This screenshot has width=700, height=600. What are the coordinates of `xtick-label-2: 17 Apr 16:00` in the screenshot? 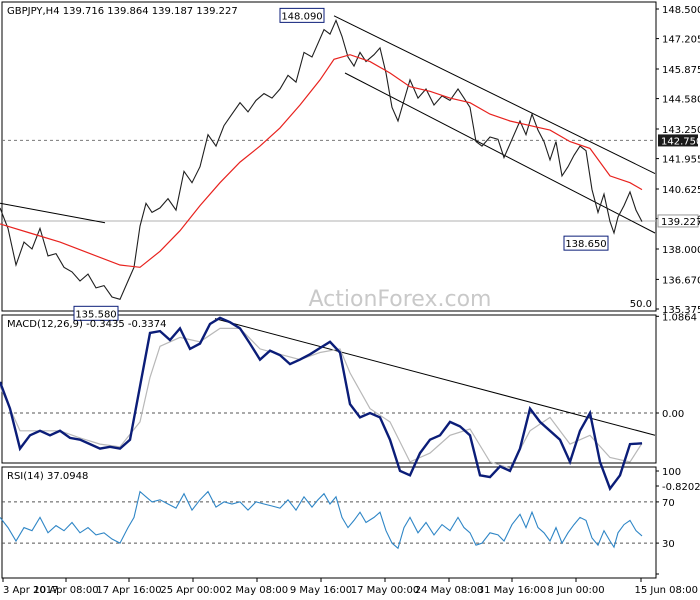 It's located at (128, 590).